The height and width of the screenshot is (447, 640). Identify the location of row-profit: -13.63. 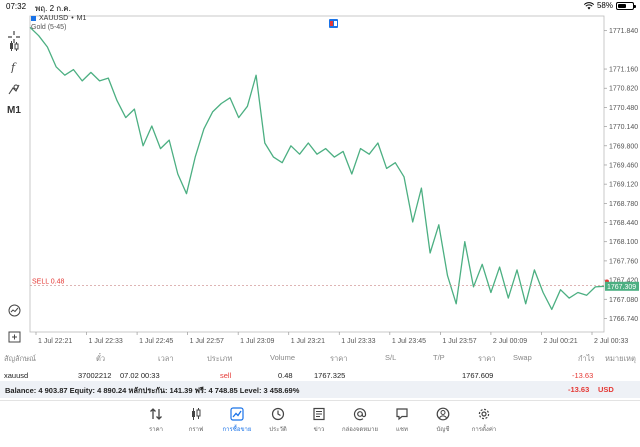
(583, 375).